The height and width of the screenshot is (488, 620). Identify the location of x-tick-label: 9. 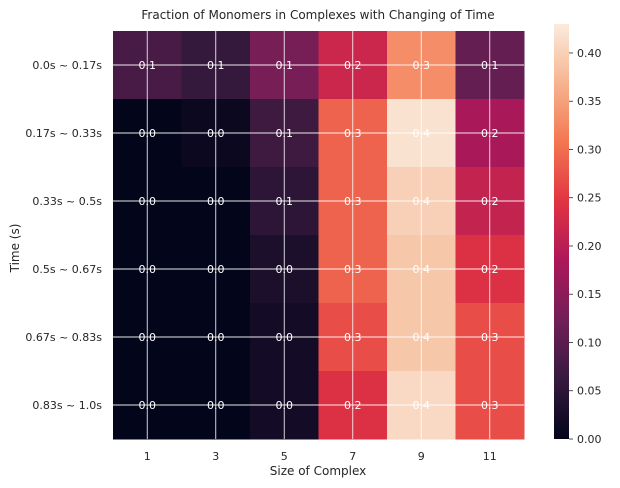
(421, 456).